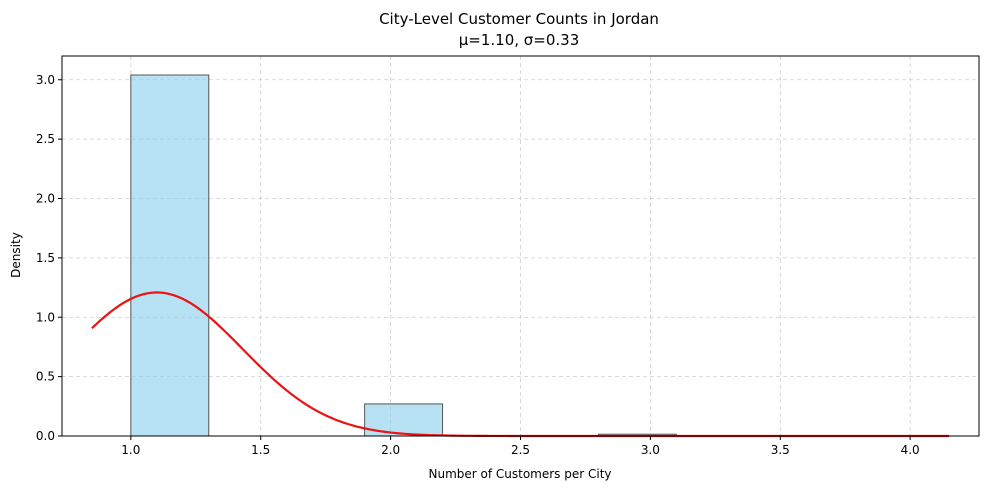 The height and width of the screenshot is (489, 989). I want to click on y-tick-label: 3.0, so click(45, 80).